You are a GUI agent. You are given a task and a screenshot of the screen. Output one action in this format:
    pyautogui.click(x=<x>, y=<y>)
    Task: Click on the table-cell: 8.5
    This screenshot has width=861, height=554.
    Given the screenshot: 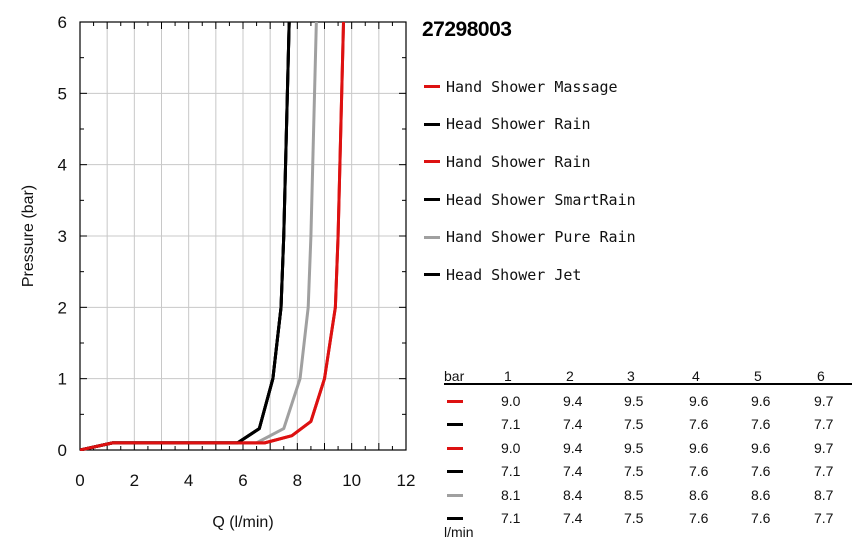 What is the action you would take?
    pyautogui.click(x=634, y=495)
    